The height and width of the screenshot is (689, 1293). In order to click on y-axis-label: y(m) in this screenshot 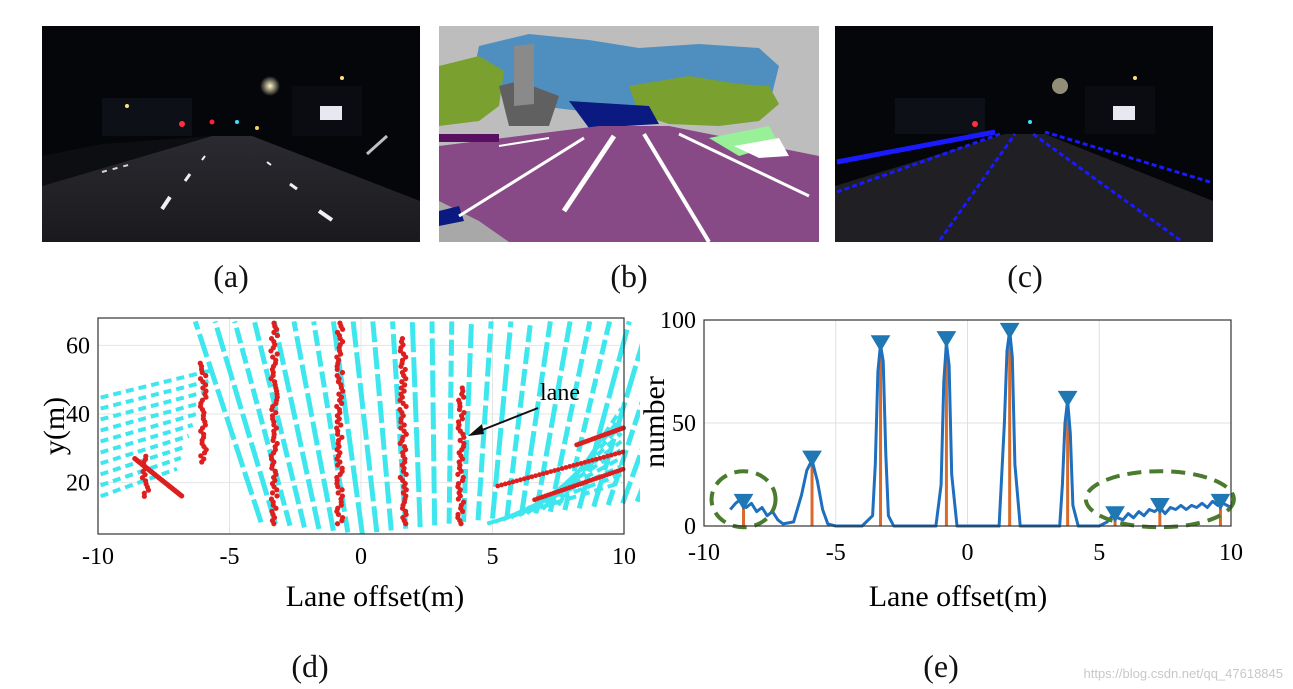, I will do `click(54, 426)`.